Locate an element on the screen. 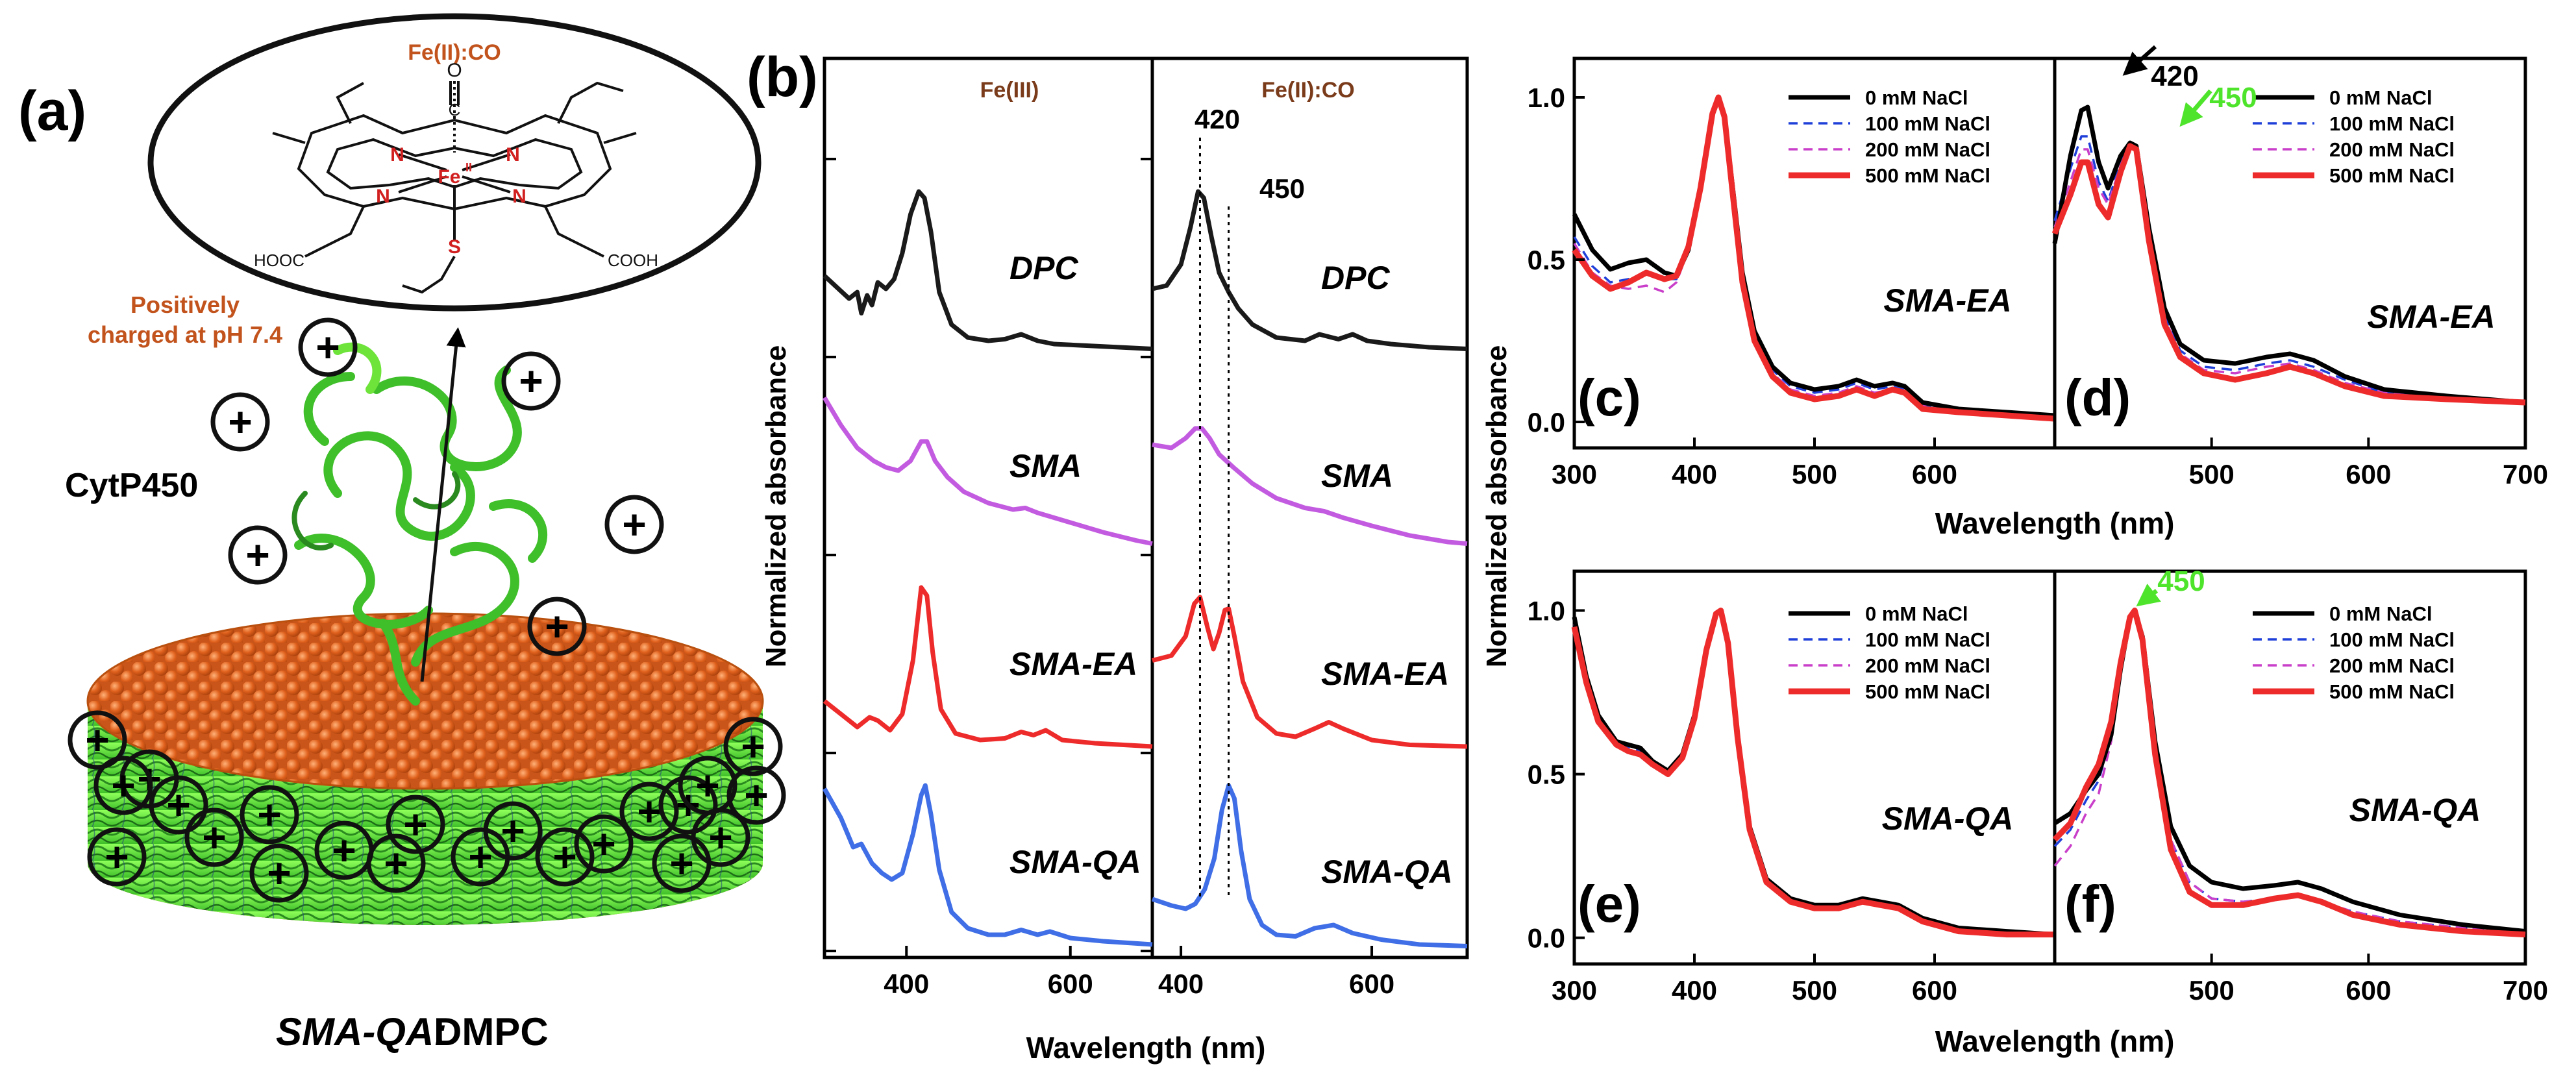  c-xtick-label: 300 is located at coordinates (1574, 474).